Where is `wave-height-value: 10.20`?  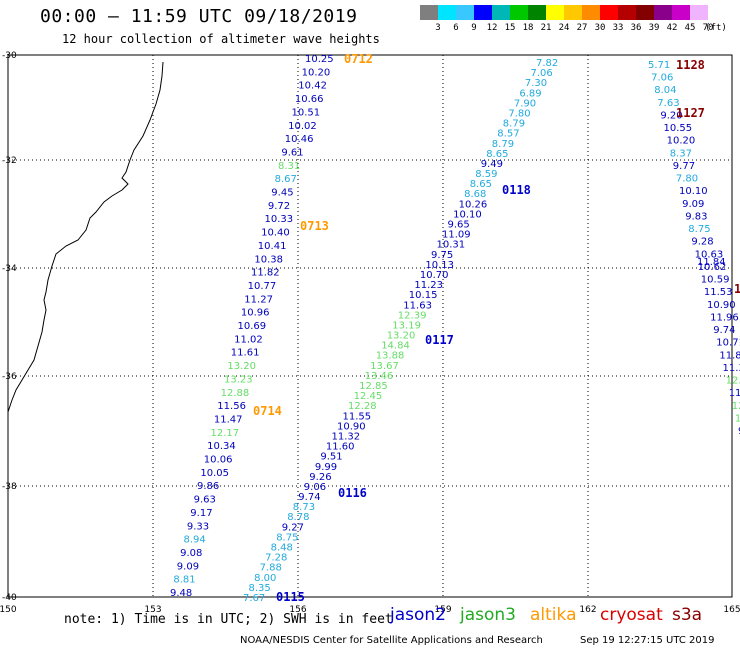 wave-height-value: 10.20 is located at coordinates (681, 141).